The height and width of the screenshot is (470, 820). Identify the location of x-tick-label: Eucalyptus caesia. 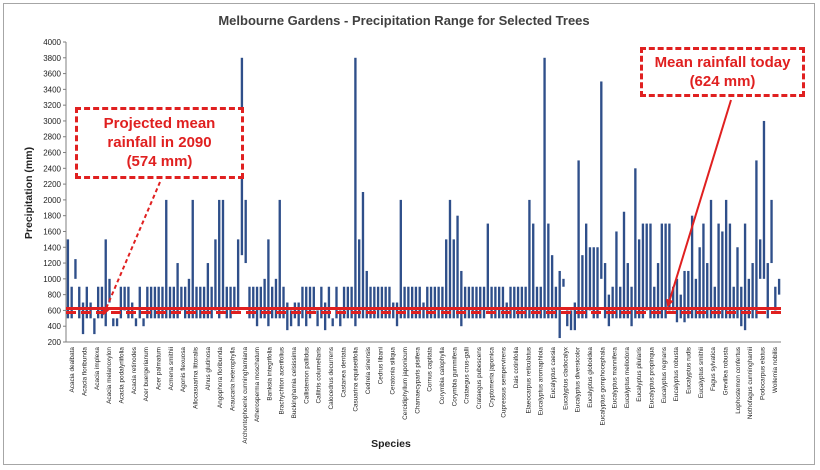
(553, 373).